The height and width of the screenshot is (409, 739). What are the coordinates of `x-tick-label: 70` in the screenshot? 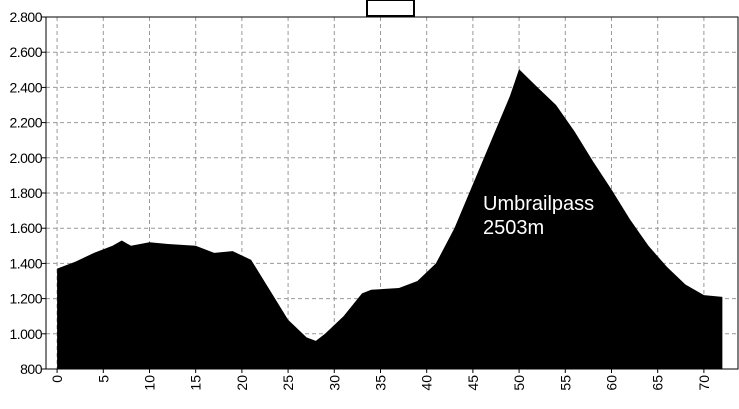 It's located at (704, 383).